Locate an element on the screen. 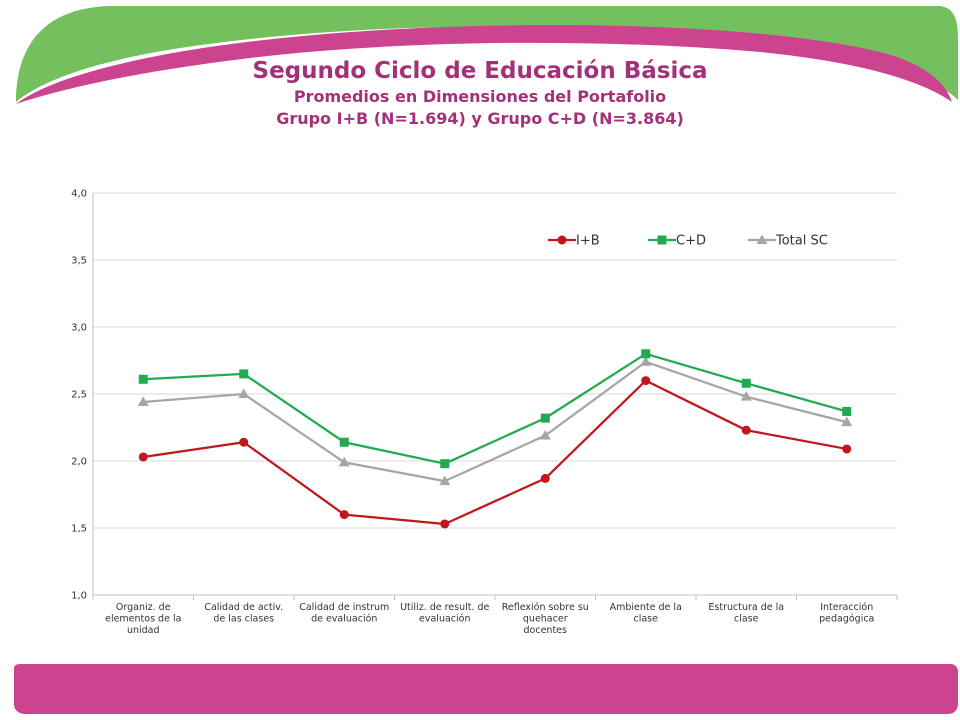 The width and height of the screenshot is (960, 720). x-tick-label: Estructura de la clase is located at coordinates (746, 613).